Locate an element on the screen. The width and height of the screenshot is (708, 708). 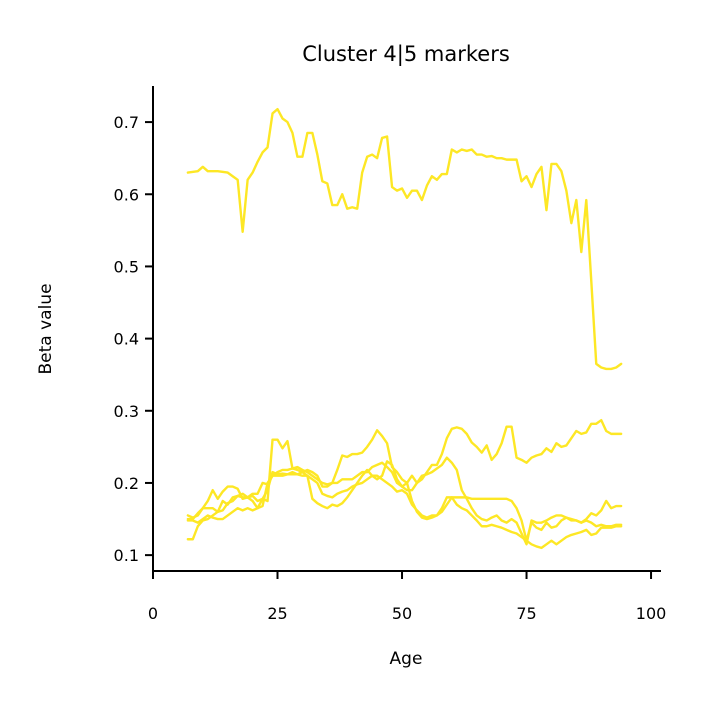
chart-title: Cluster 4|5 markers is located at coordinates (406, 54).